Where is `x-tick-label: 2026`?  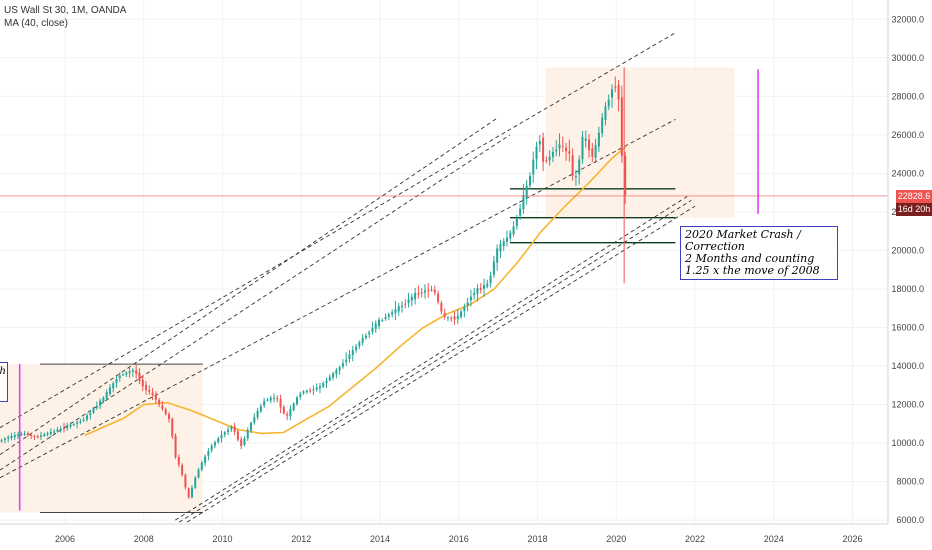 x-tick-label: 2026 is located at coordinates (853, 539).